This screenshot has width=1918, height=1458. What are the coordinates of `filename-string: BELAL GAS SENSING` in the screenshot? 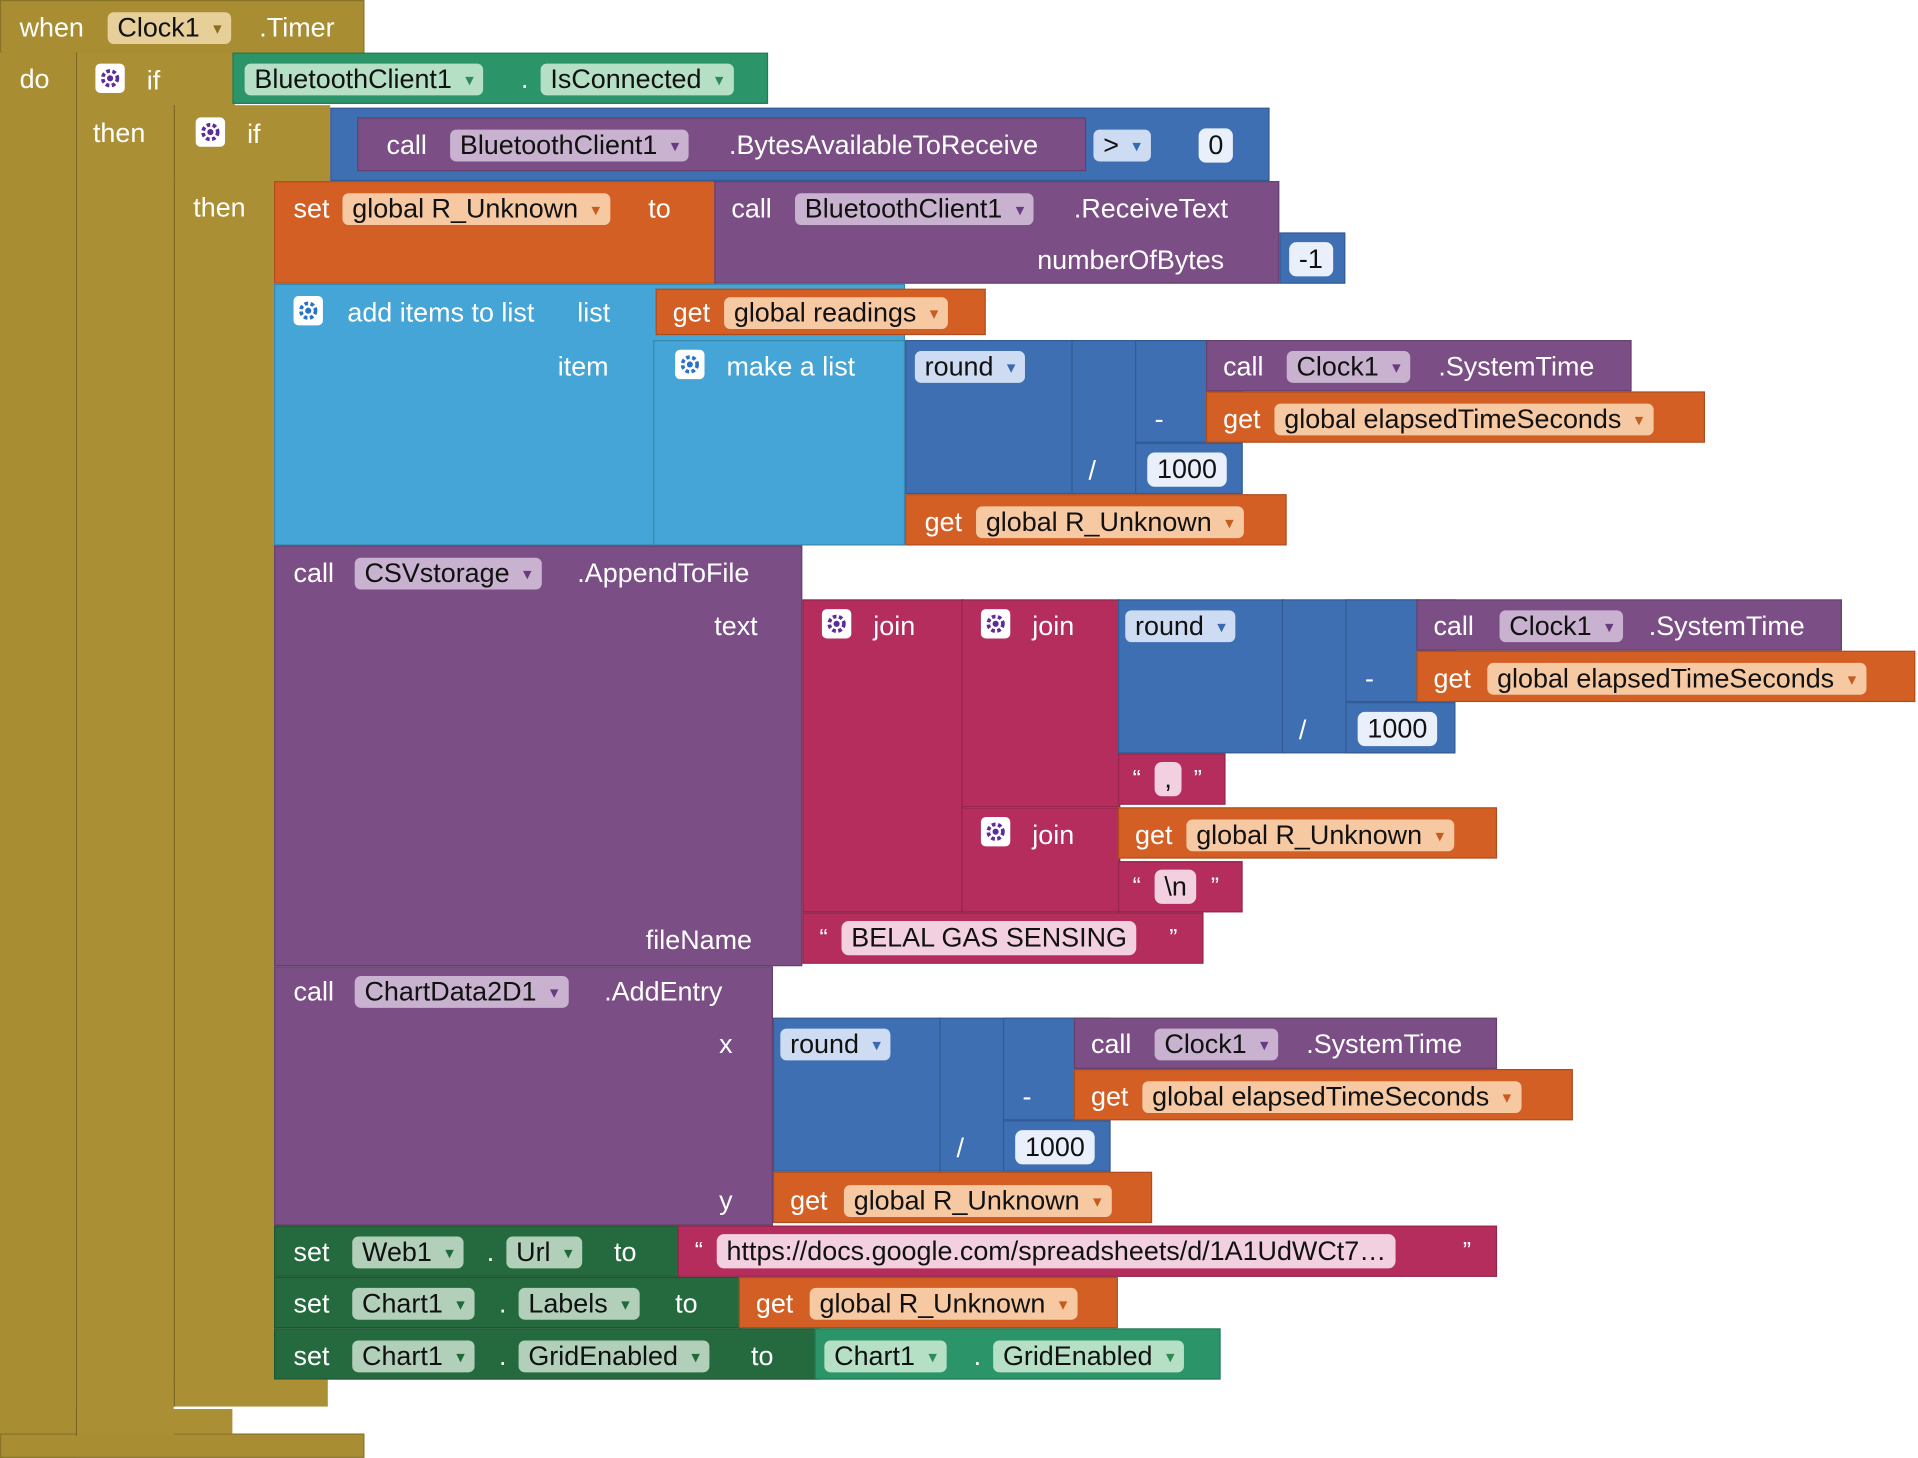 It's located at (989, 938).